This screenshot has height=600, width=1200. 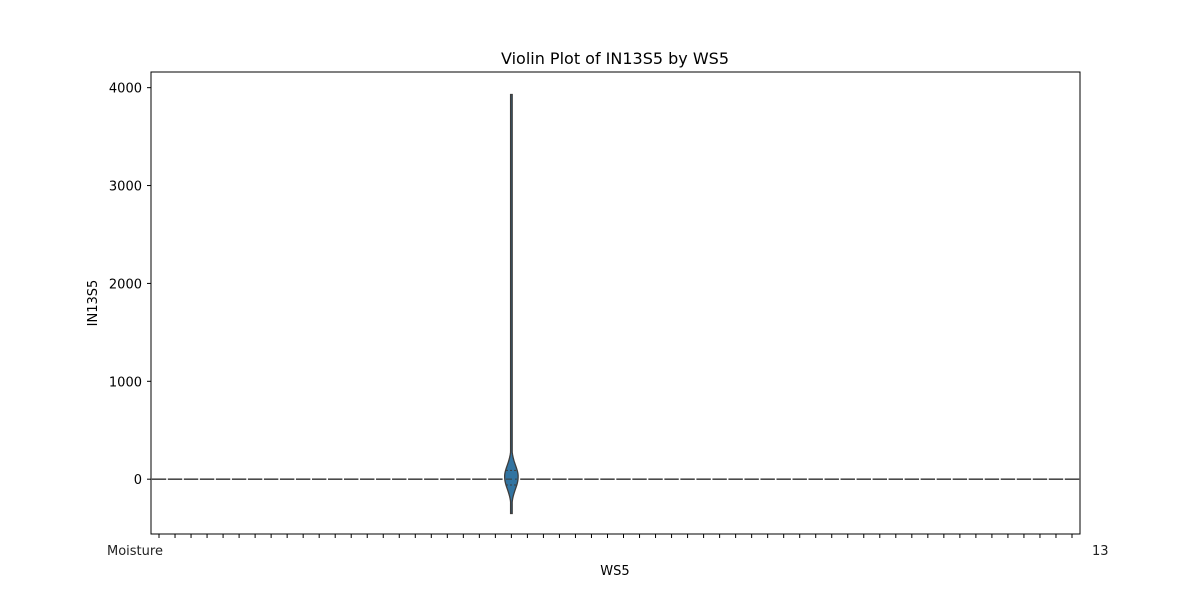 What do you see at coordinates (1100, 551) in the screenshot?
I see `x-tick-label-last: 13` at bounding box center [1100, 551].